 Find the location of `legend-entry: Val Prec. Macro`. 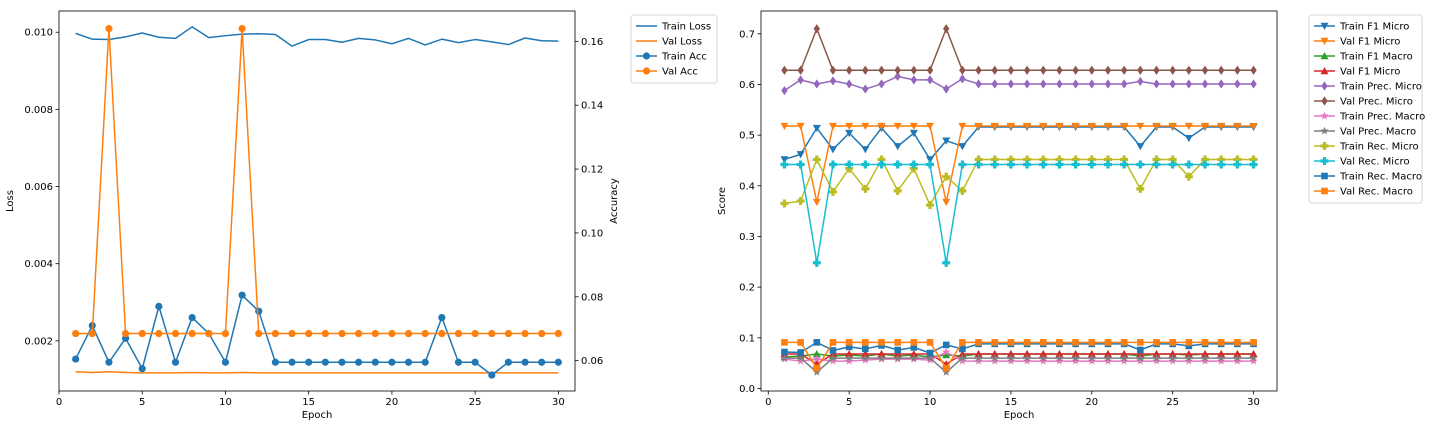

legend-entry: Val Prec. Macro is located at coordinates (1365, 132).